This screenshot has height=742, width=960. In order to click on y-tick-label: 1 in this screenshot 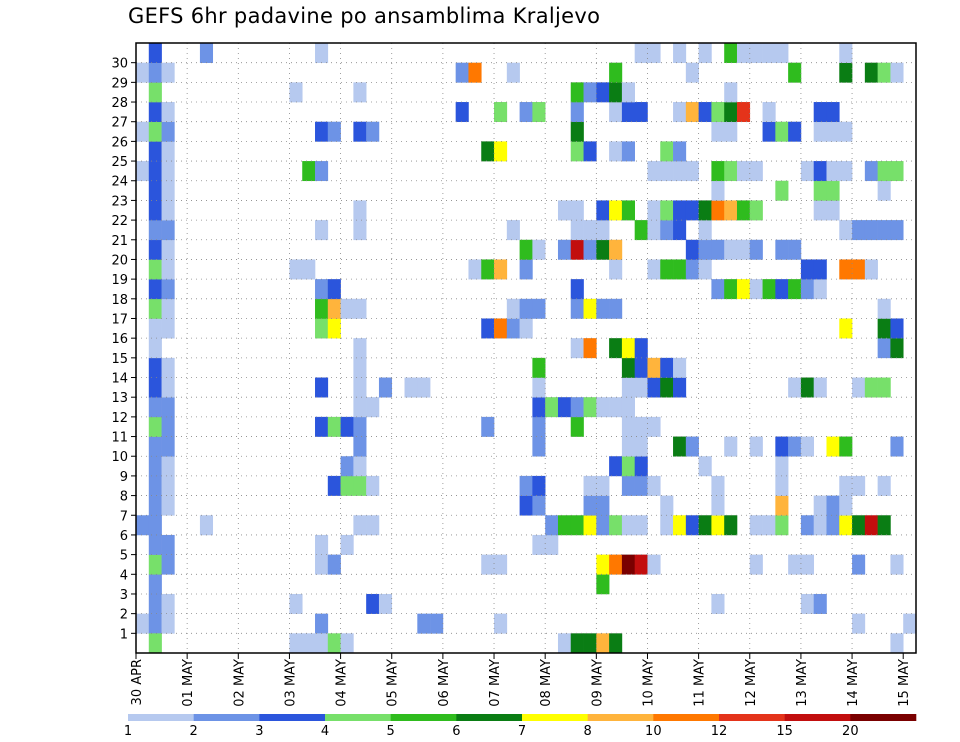, I will do `click(124, 634)`.